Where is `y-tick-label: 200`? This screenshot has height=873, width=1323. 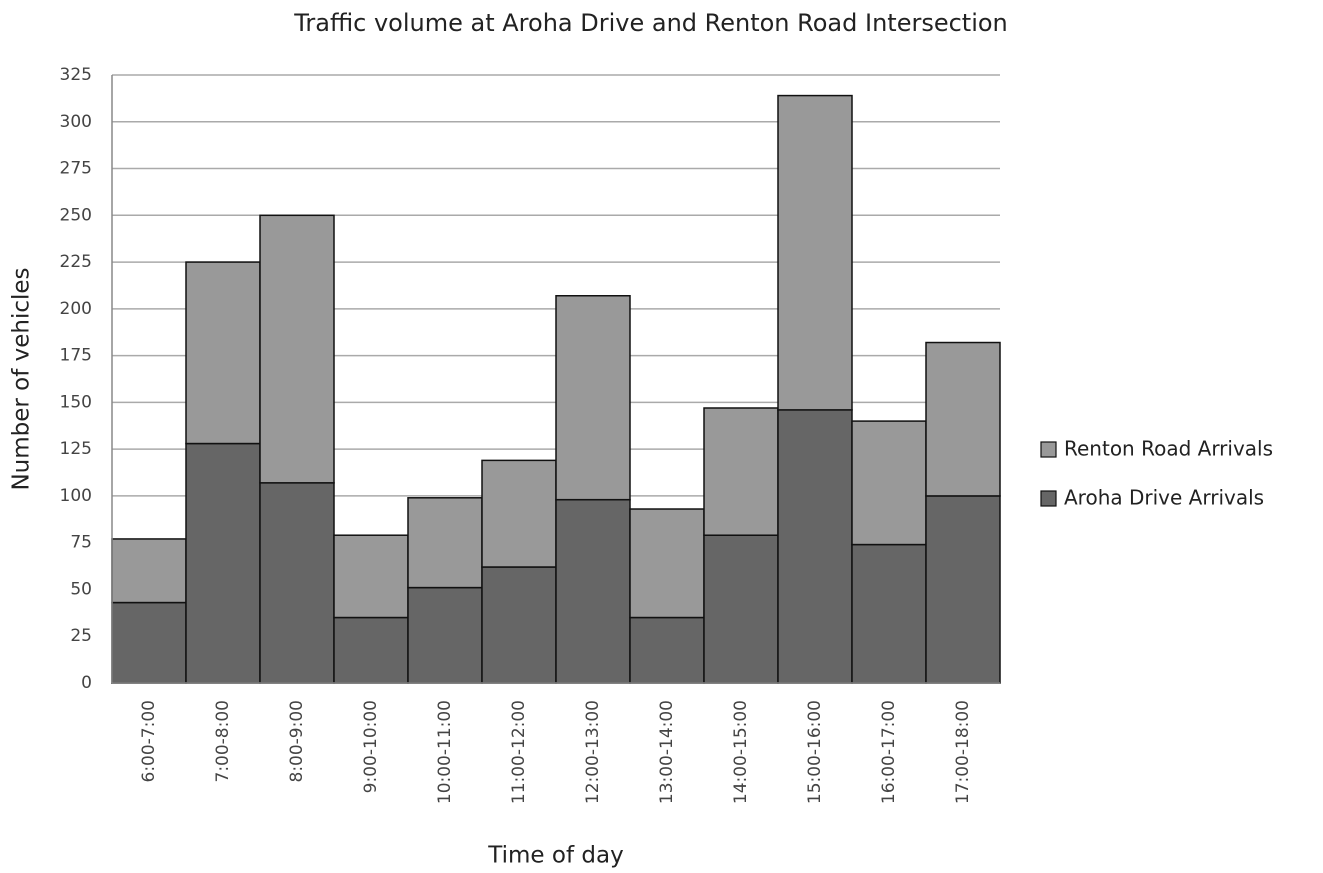 y-tick-label: 200 is located at coordinates (76, 309).